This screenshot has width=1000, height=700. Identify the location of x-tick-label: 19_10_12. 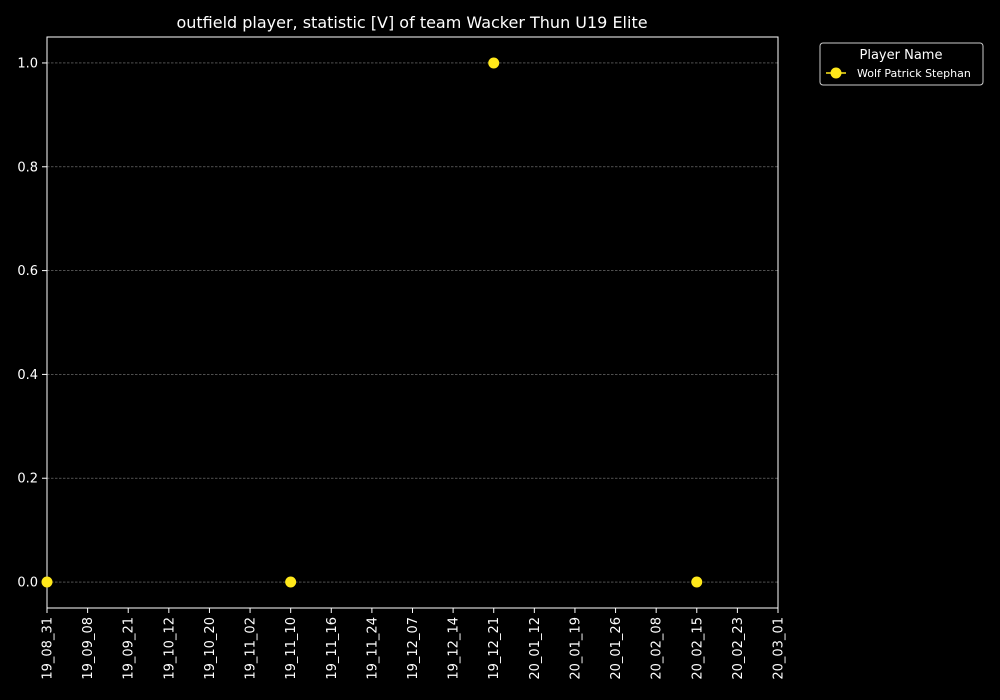
(169, 648).